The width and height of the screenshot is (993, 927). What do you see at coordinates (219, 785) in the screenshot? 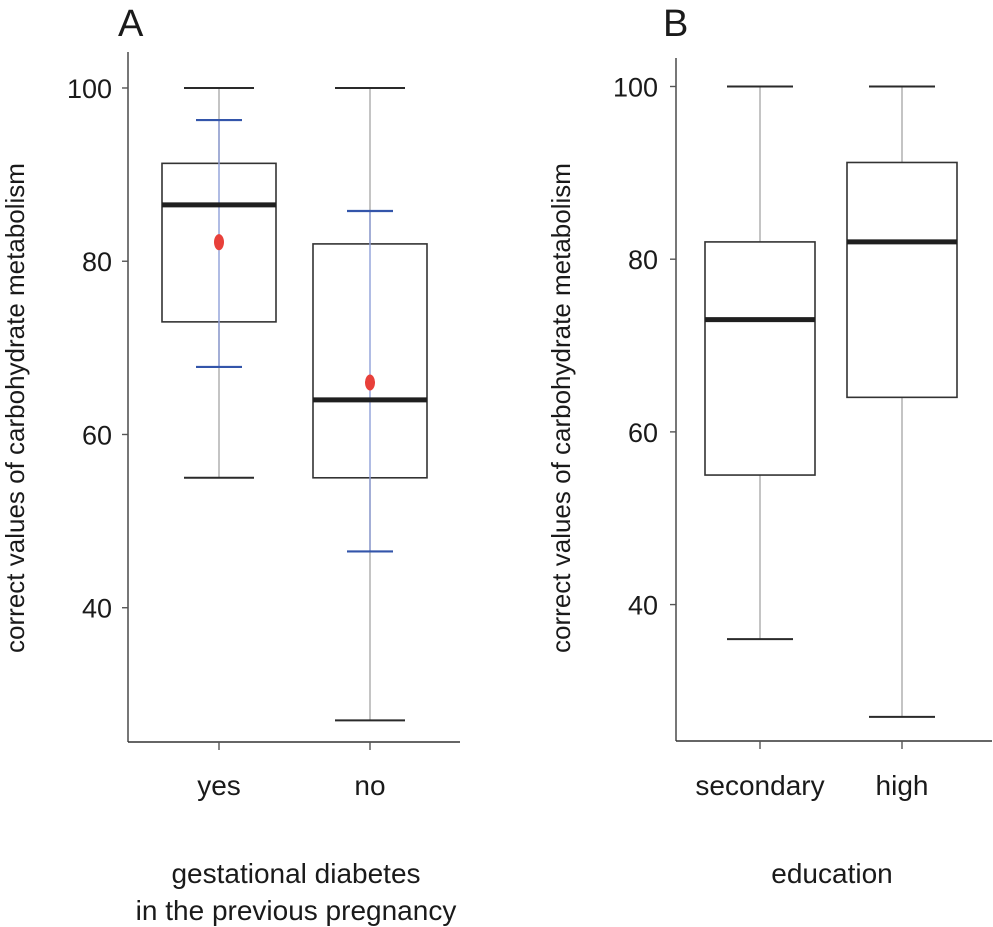
I see `x-tick-label: yes` at bounding box center [219, 785].